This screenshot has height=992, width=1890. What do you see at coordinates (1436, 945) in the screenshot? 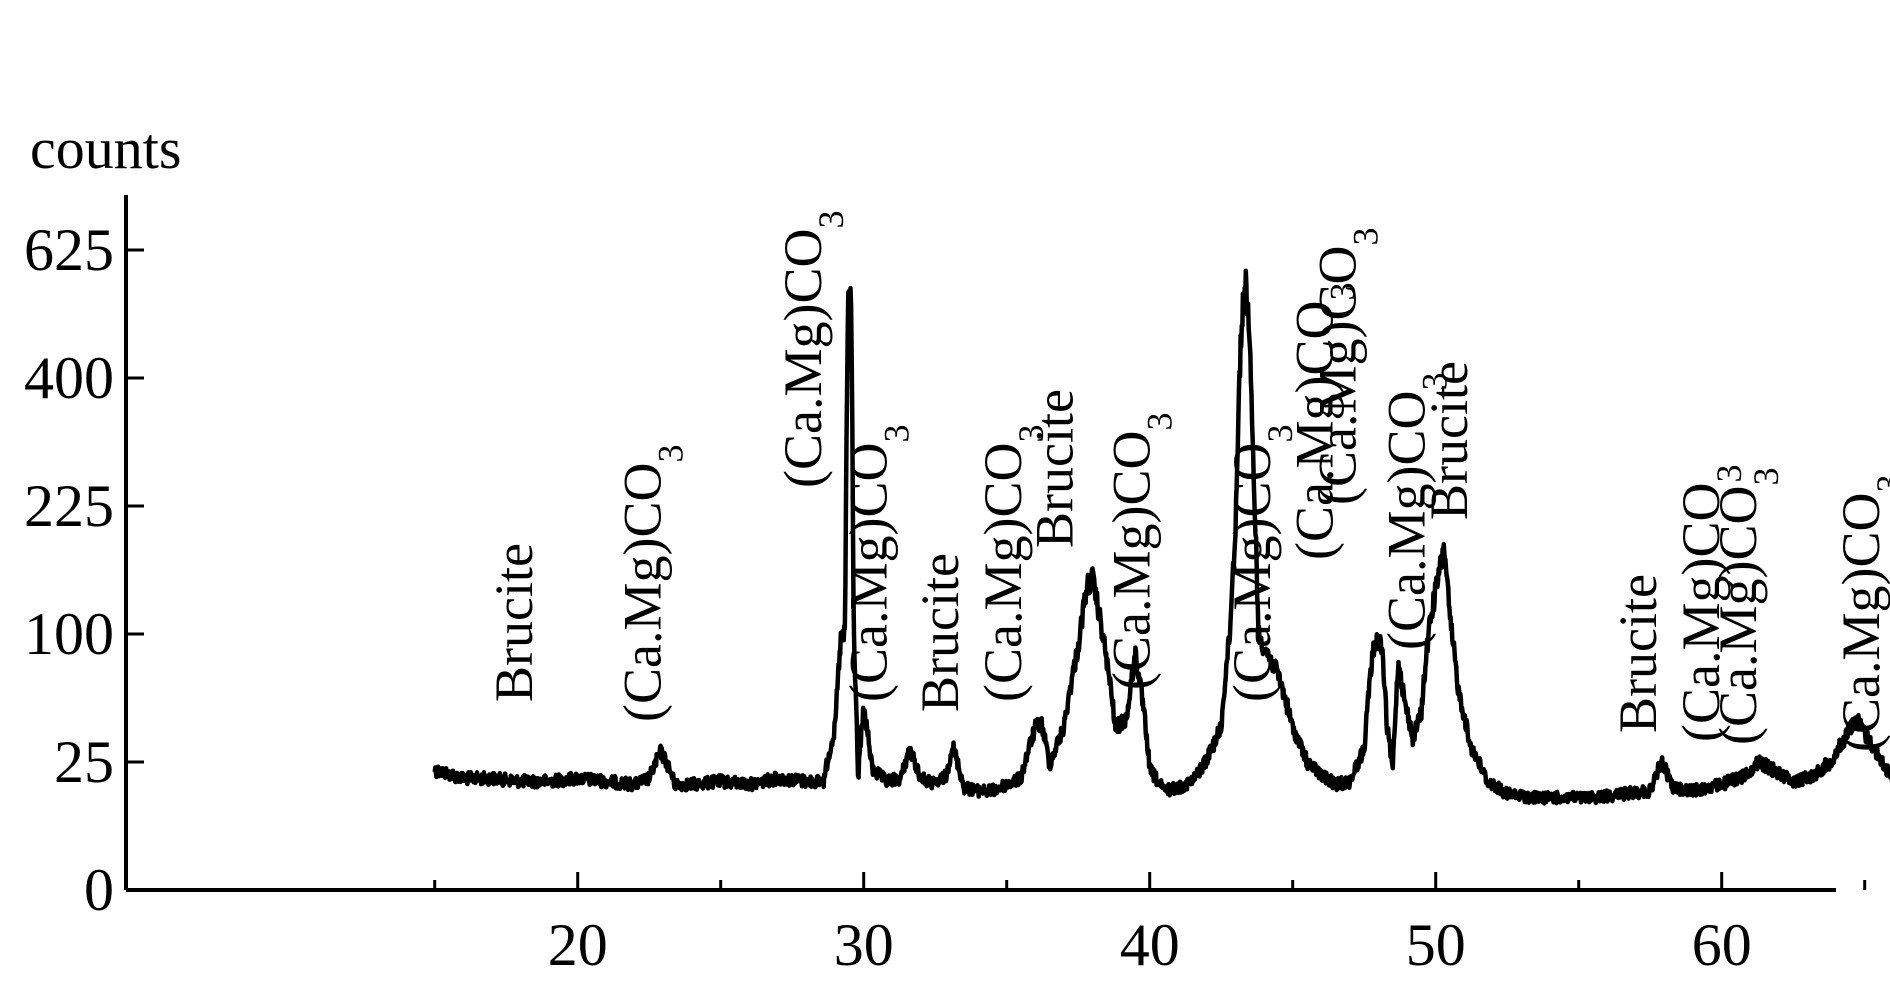
I see `x-tick-label: 50` at bounding box center [1436, 945].